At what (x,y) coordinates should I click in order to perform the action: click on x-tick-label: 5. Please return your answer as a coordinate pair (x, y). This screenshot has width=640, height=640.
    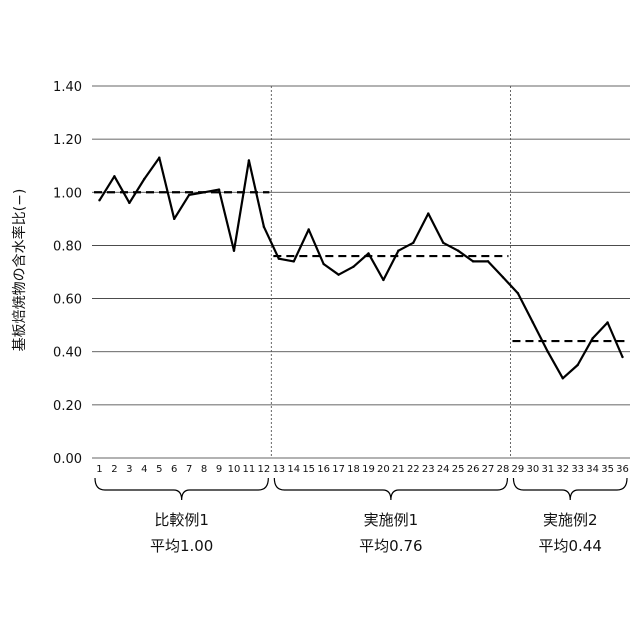
    Looking at the image, I should click on (159, 469).